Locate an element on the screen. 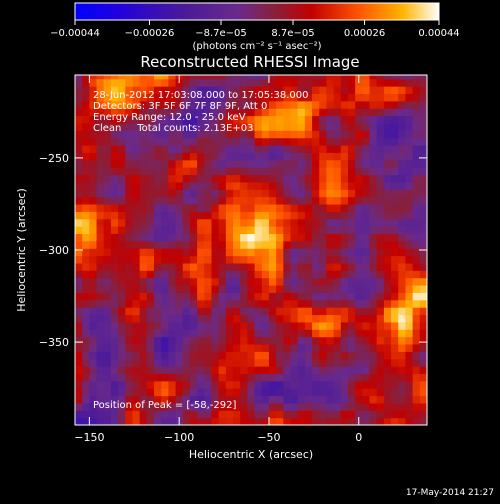  annotation-detectors: Detectors: 3F 5F 6F 7F 8F 9F, Att 0 is located at coordinates (180, 106).